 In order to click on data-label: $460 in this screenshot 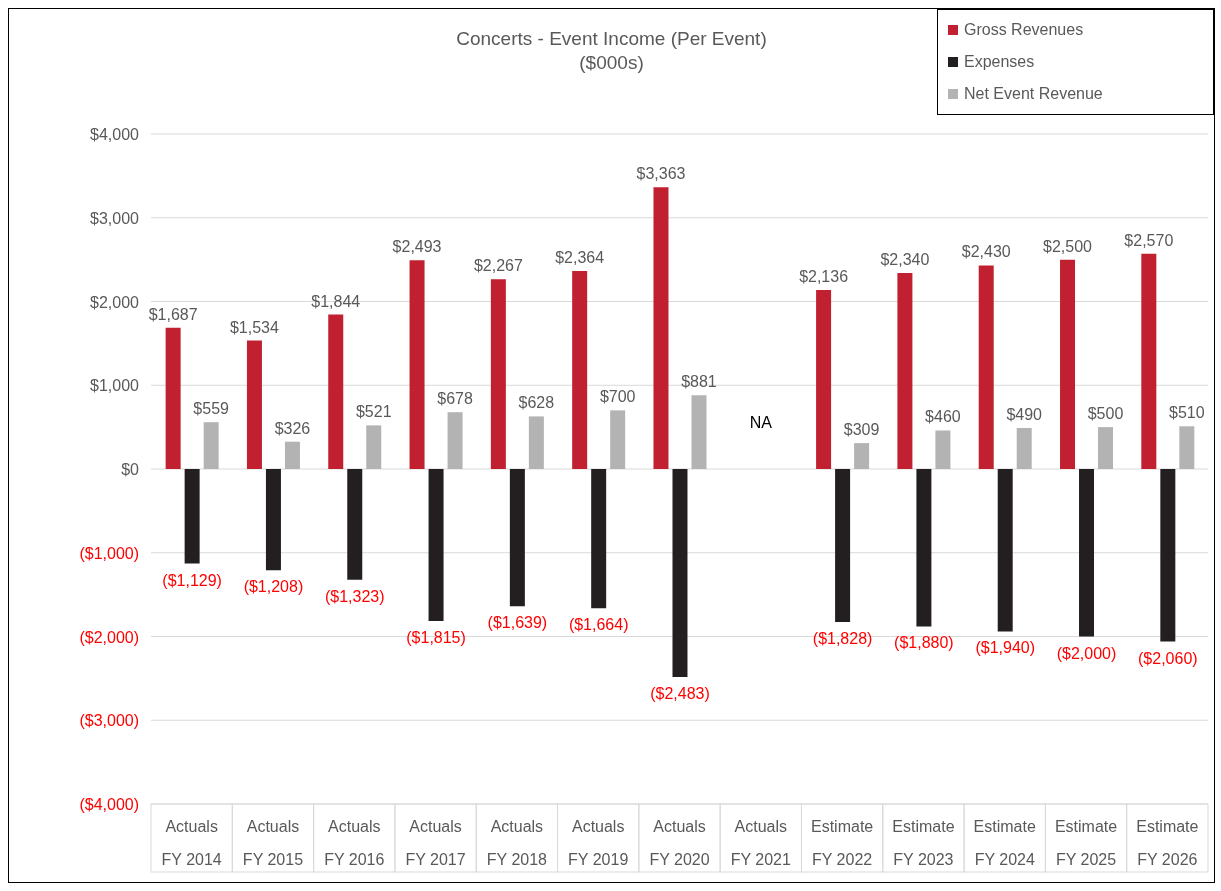, I will do `click(943, 417)`.